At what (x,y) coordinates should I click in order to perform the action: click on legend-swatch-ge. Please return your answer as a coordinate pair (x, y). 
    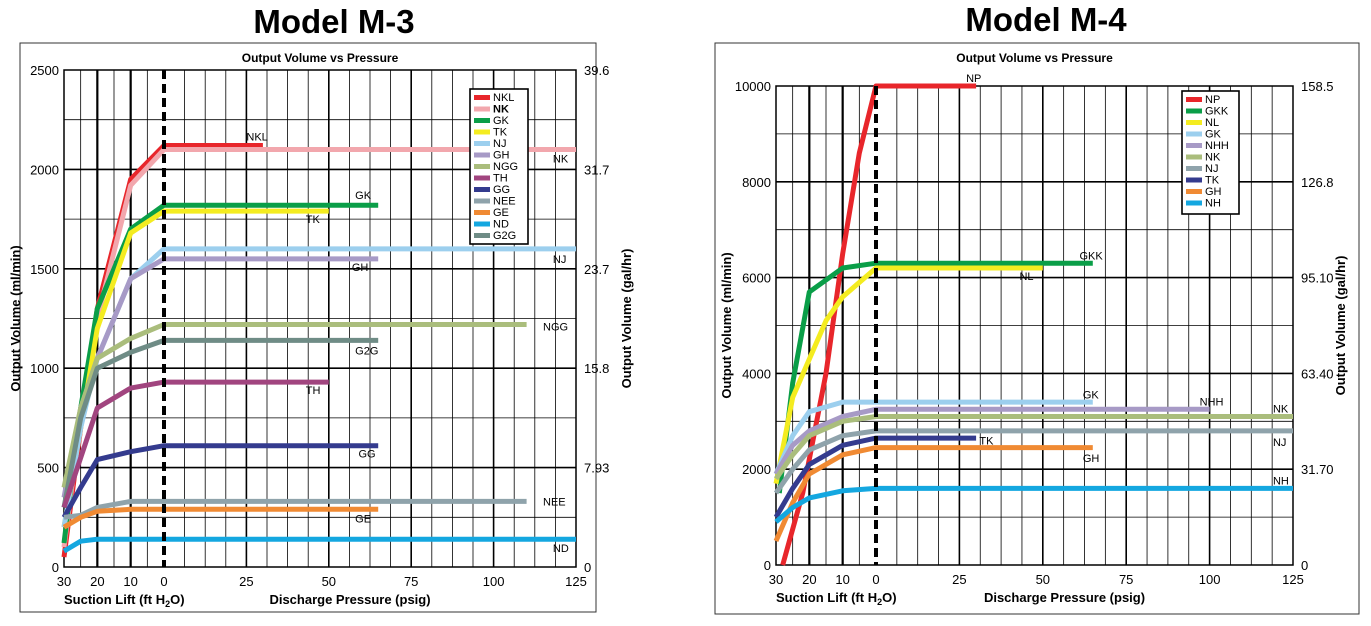
    Looking at the image, I should click on (482, 212).